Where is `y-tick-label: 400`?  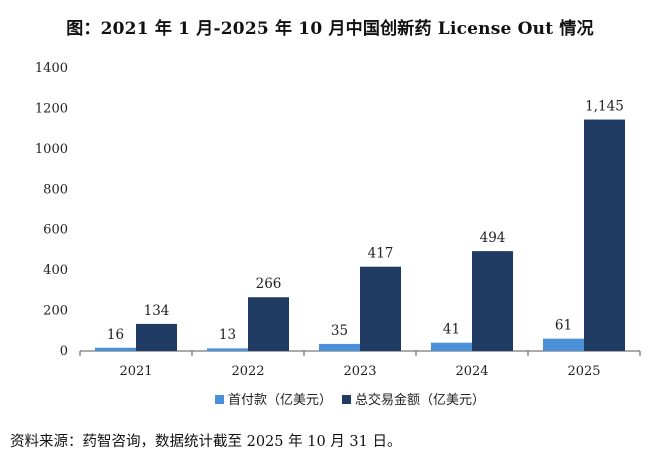
y-tick-label: 400 is located at coordinates (55, 270).